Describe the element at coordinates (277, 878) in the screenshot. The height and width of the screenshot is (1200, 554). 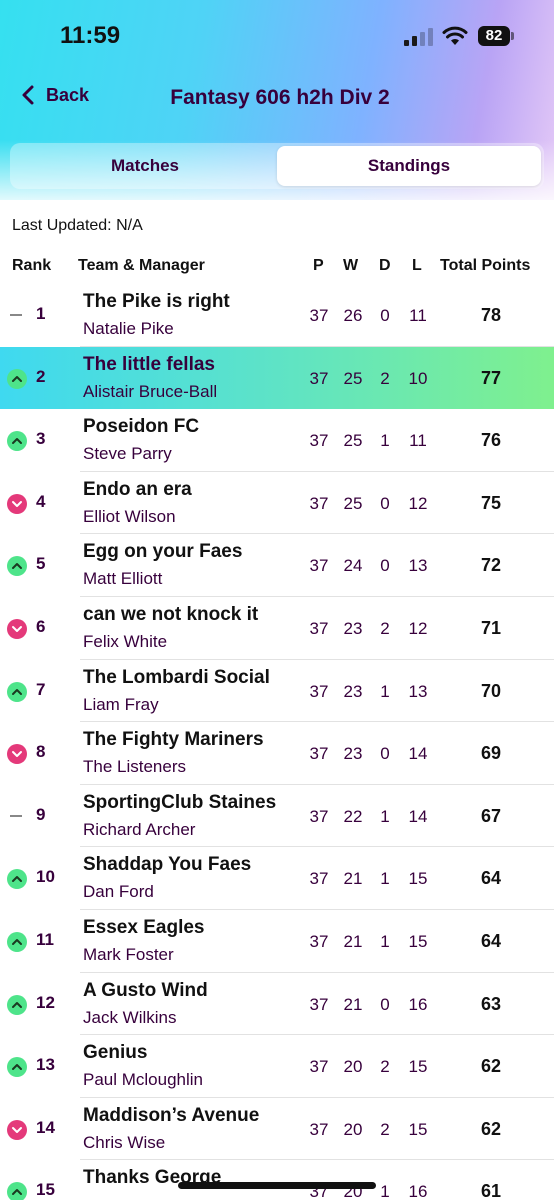
I see `table-row: 10 Shaddap You Faes Dan Ford 37 21 1 15 64` at that location.